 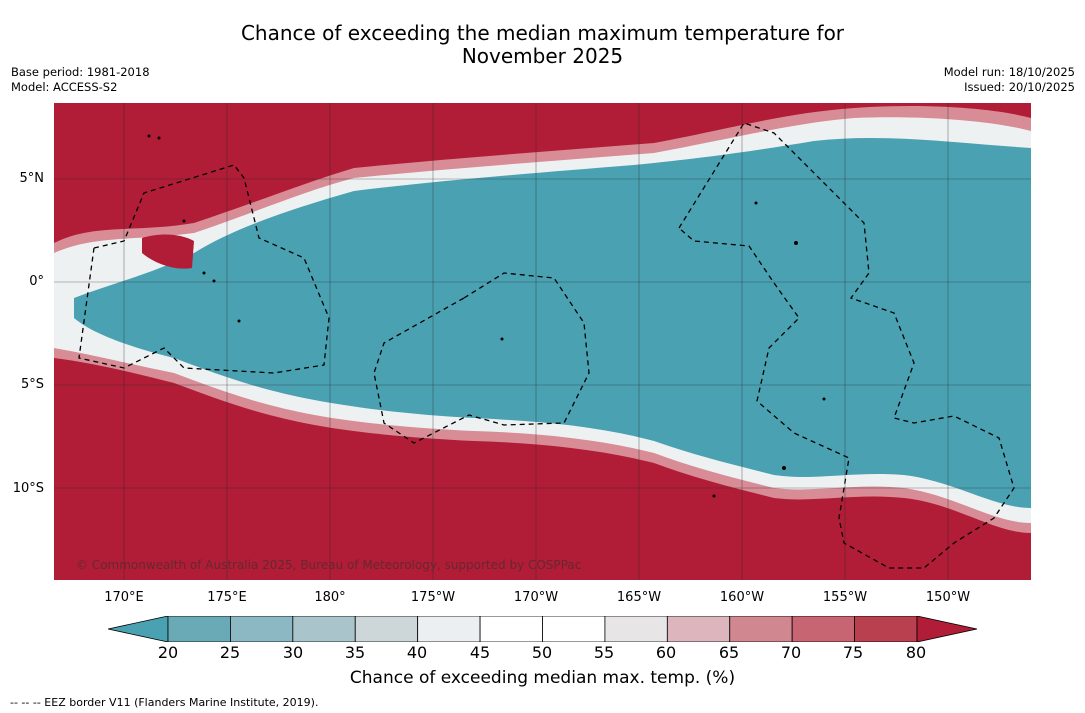 I want to click on base-period: Base period: 1981-2018, so click(x=80, y=72).